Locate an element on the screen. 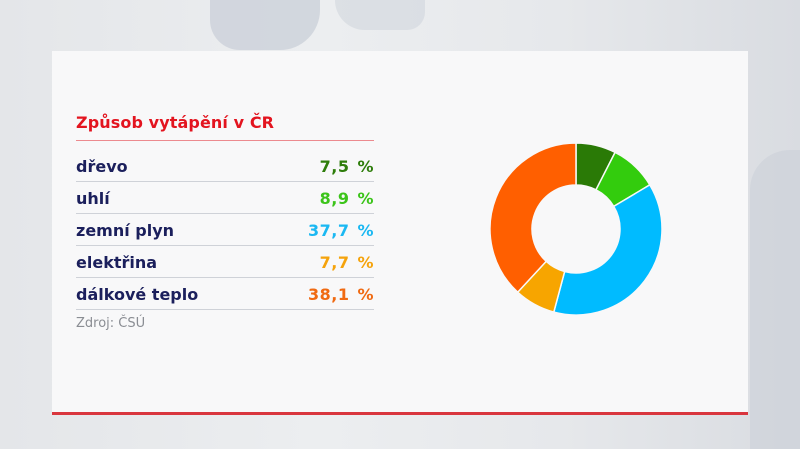 The height and width of the screenshot is (449, 800). table-row: dřevo 7,5% is located at coordinates (225, 166).